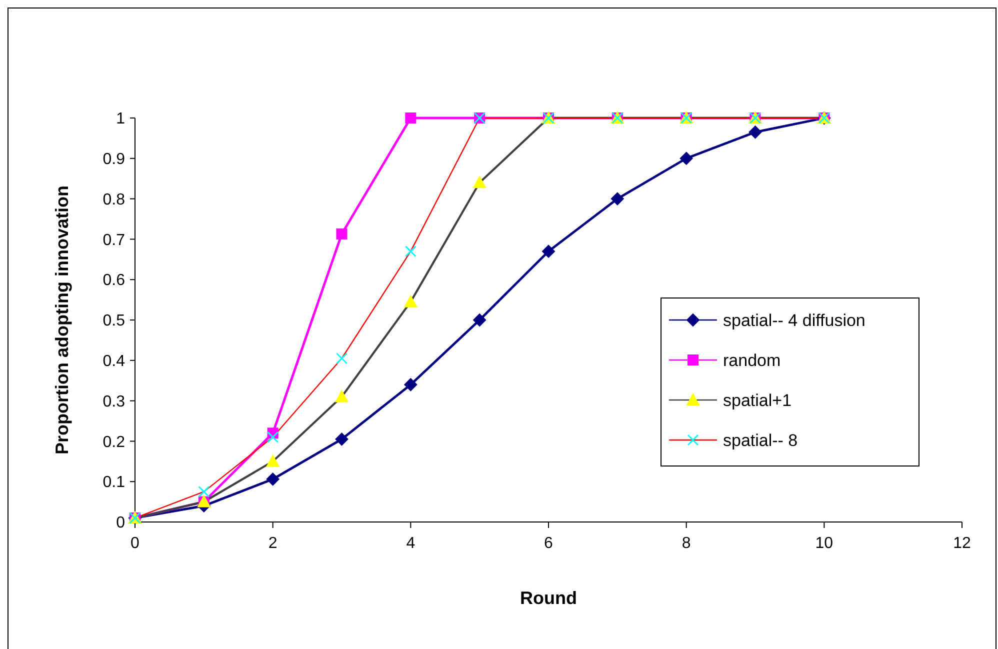 This screenshot has height=649, width=998. I want to click on y-tick-label: 0.5, so click(114, 321).